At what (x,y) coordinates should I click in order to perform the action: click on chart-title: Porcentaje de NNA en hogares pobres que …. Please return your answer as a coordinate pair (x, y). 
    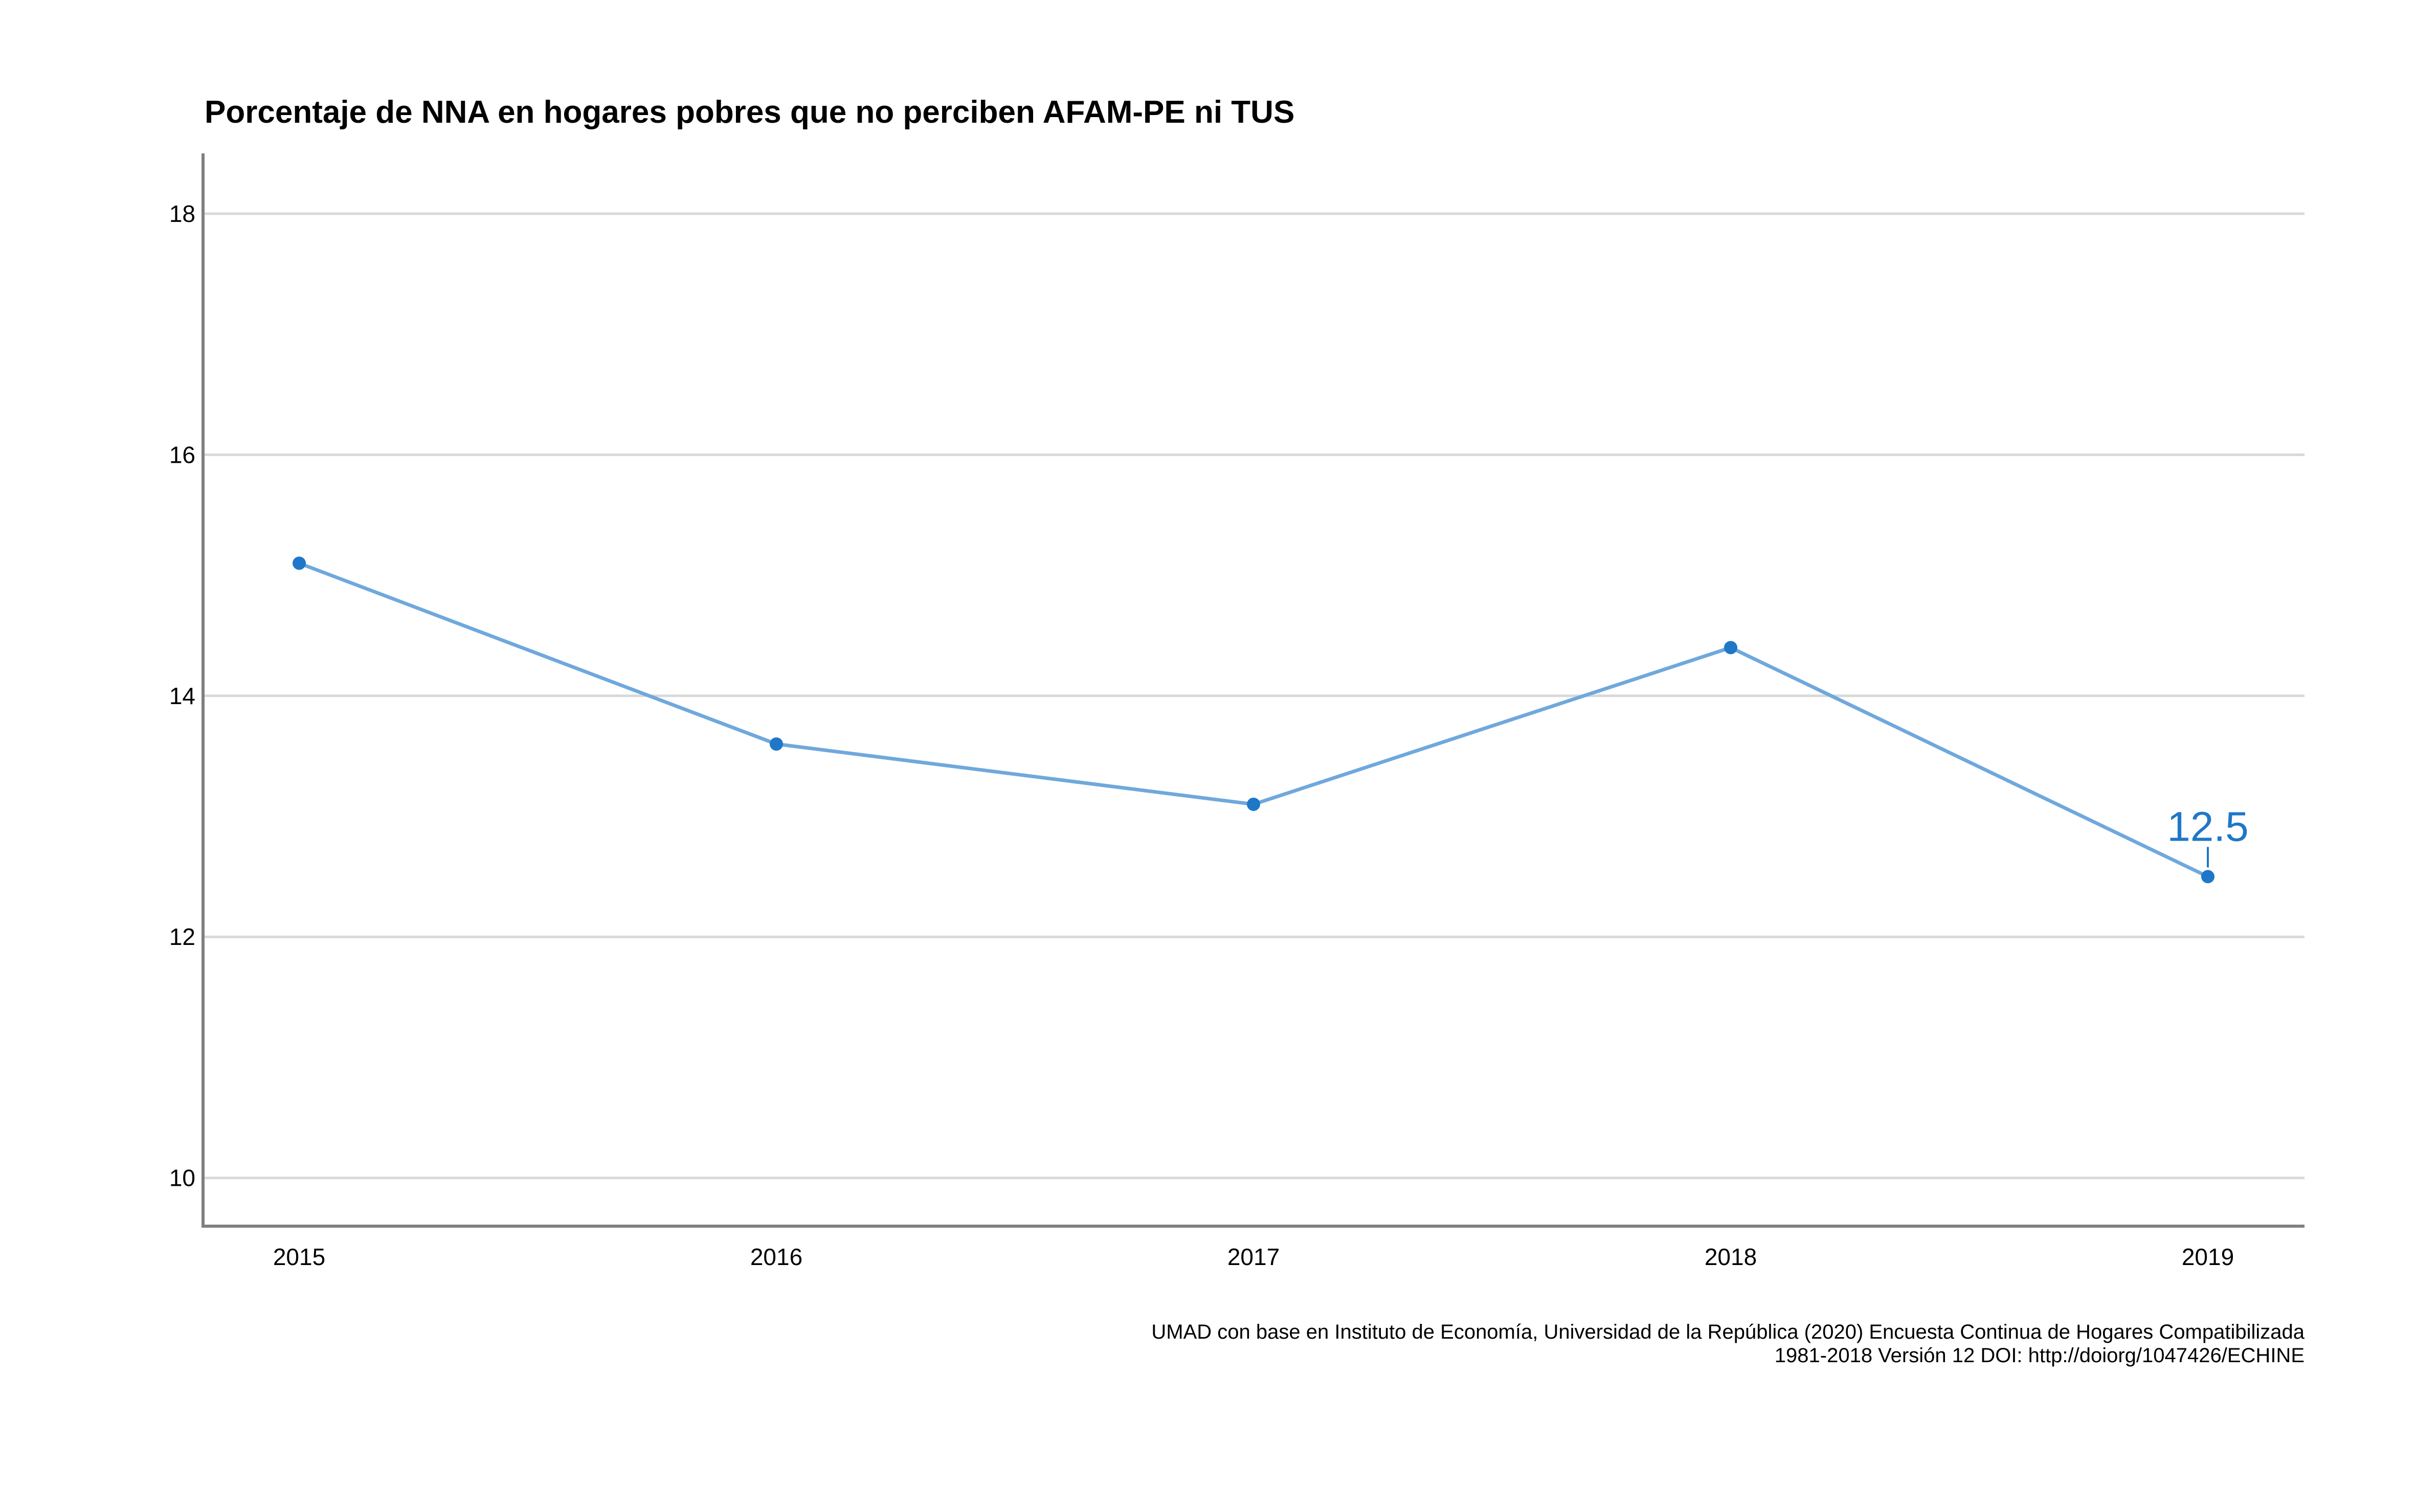
    Looking at the image, I should click on (749, 112).